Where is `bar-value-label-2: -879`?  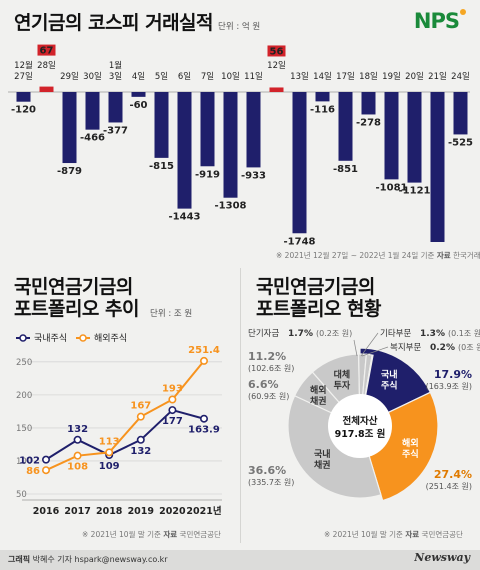 bar-value-label-2: -879 is located at coordinates (69, 171).